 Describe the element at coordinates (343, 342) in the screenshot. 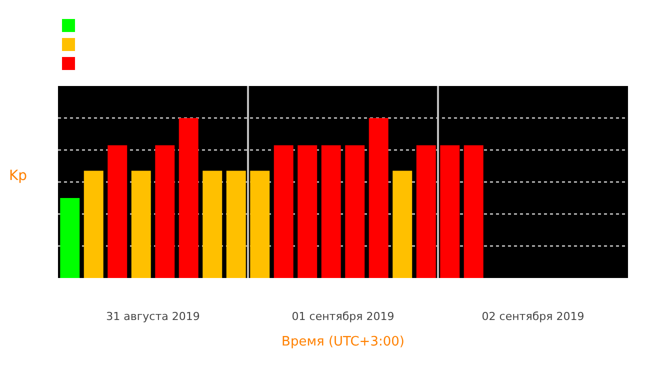

I see `x-axis-title: Время (UTC+3:00)` at that location.